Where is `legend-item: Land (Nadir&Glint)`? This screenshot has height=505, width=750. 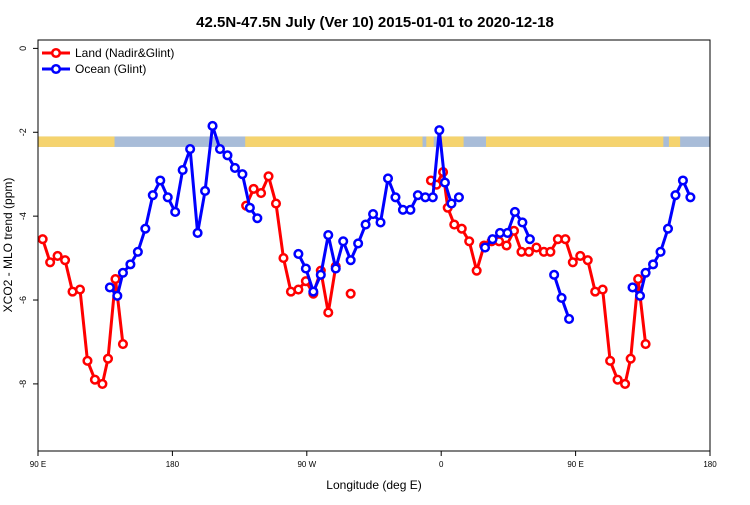 legend-item: Land (Nadir&Glint) is located at coordinates (108, 53).